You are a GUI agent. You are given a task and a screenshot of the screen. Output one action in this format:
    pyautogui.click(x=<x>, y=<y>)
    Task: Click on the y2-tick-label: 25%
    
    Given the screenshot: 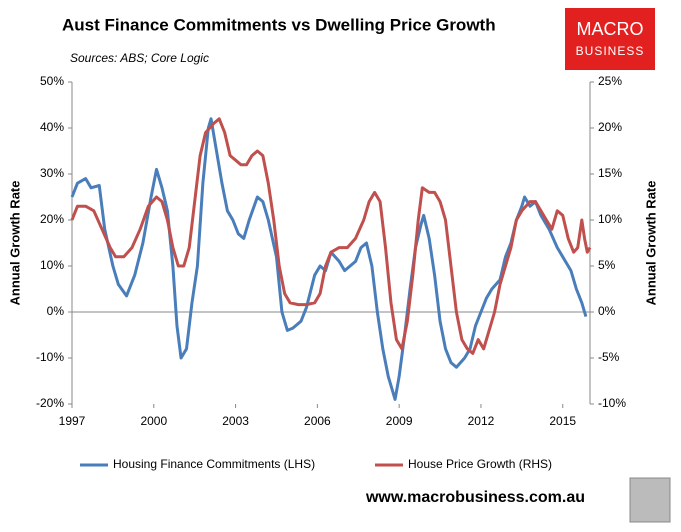 What is the action you would take?
    pyautogui.click(x=610, y=81)
    